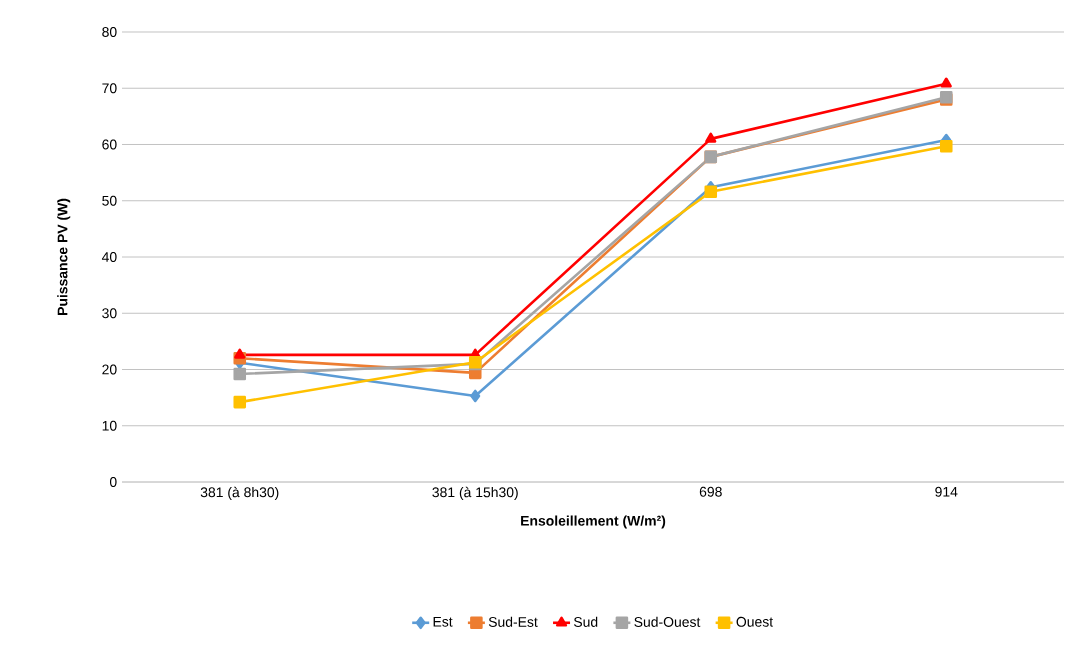 The height and width of the screenshot is (652, 1088). Describe the element at coordinates (667, 621) in the screenshot. I see `legend-label: Sud-Ouest` at that location.